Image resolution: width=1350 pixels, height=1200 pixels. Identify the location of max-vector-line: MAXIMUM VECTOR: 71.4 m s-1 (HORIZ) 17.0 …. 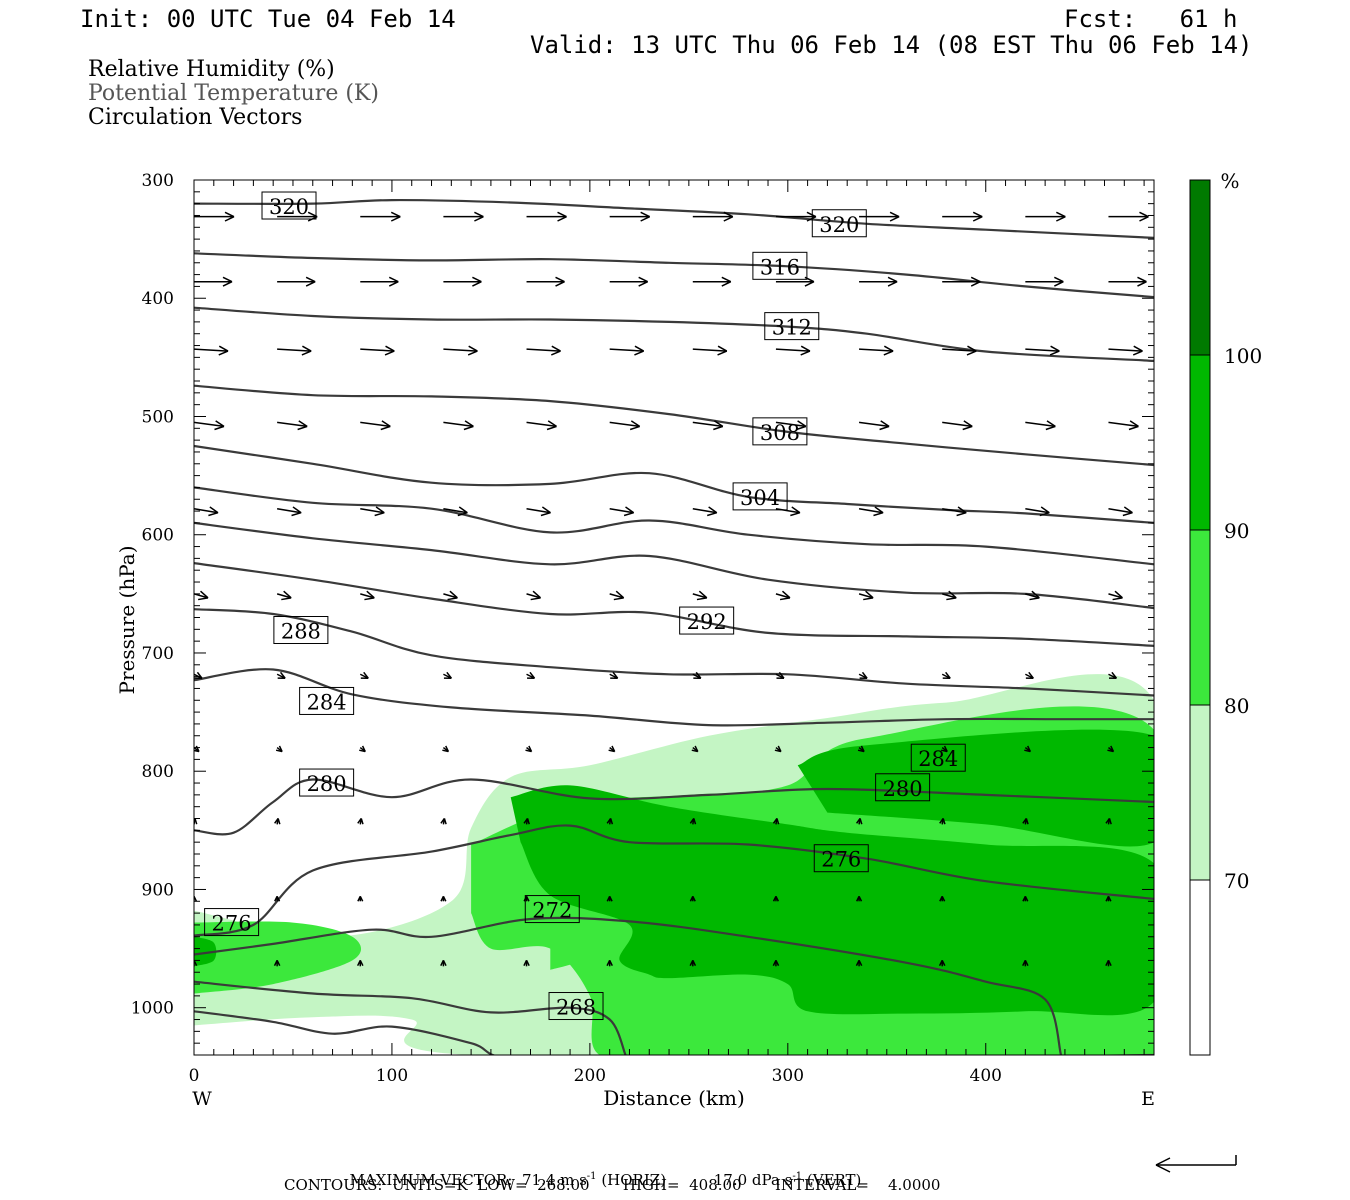
(601, 1173).